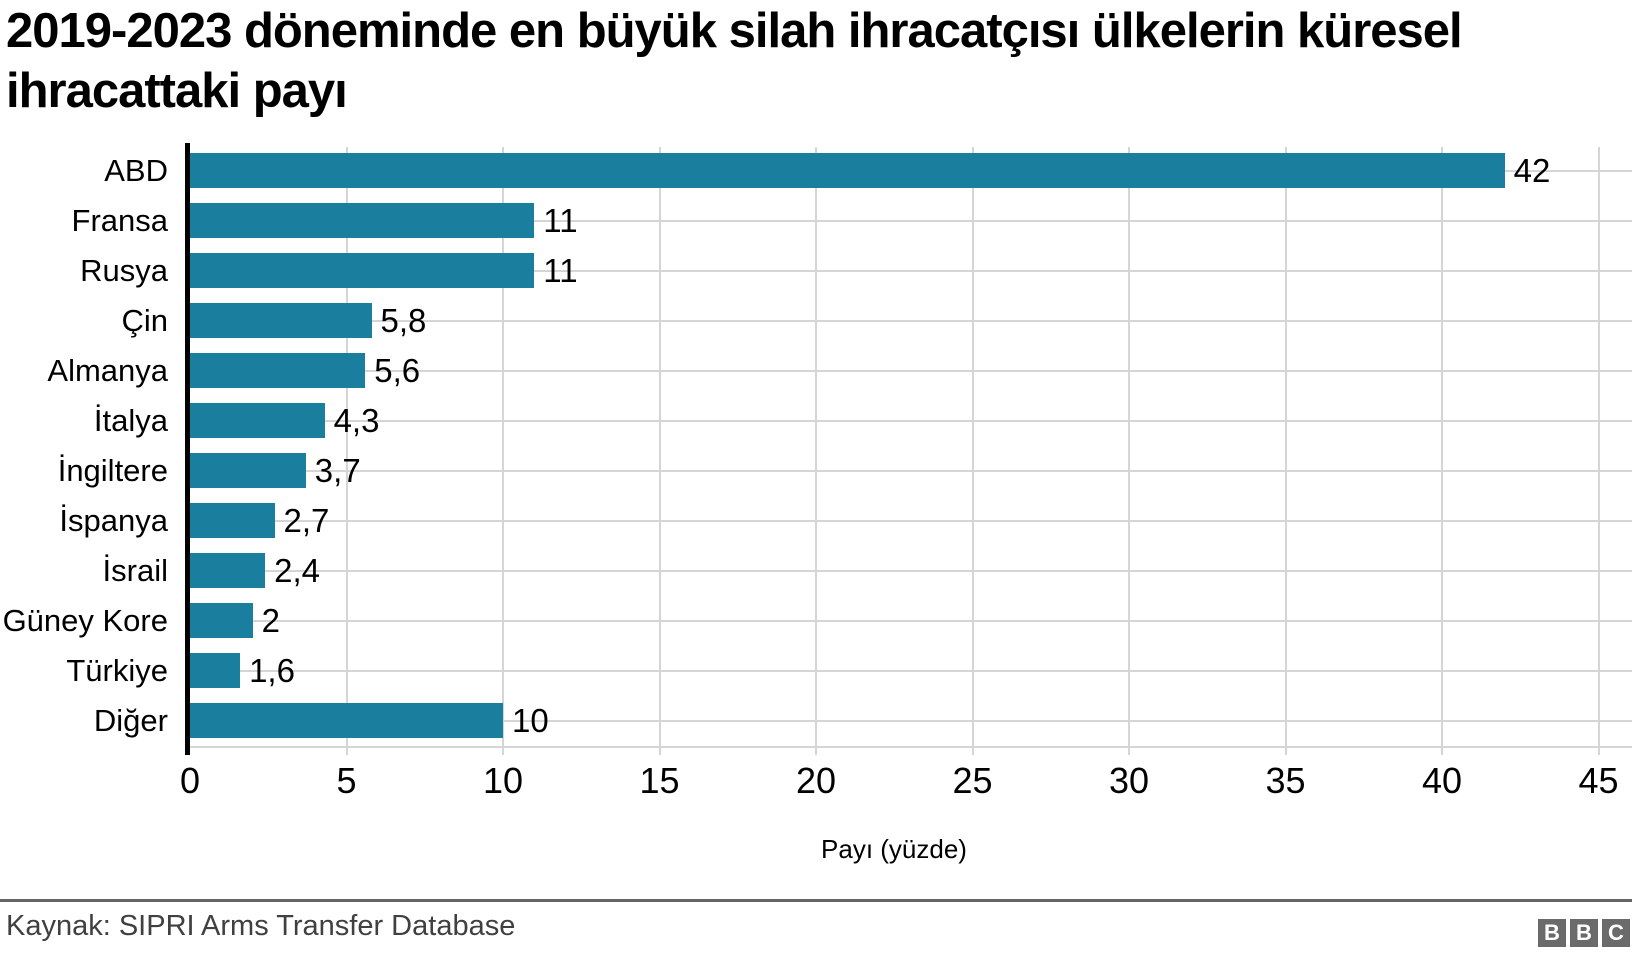 This screenshot has width=1632, height=956. Describe the element at coordinates (894, 849) in the screenshot. I see `x-axis-label: Payı (yüzde)` at that location.